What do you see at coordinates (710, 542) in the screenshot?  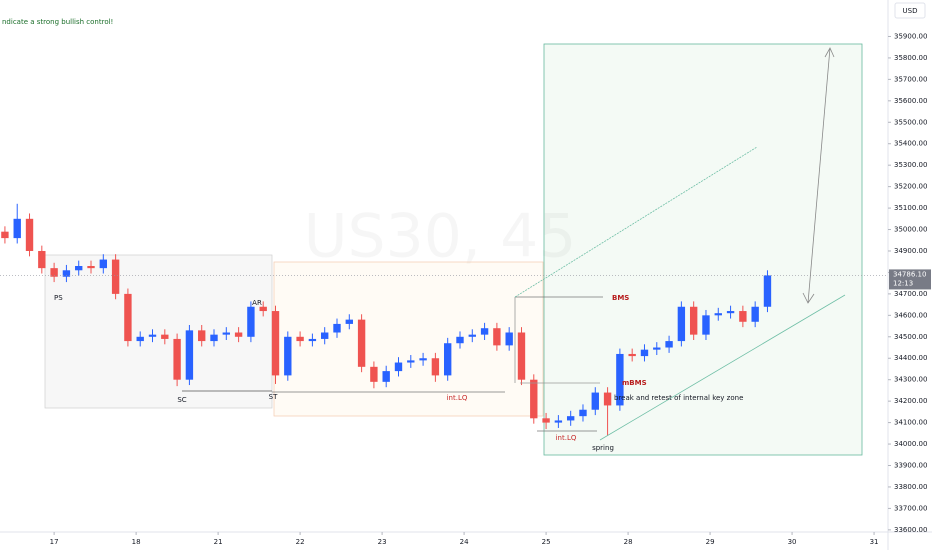 I see `x-tick-label: 29` at bounding box center [710, 542].